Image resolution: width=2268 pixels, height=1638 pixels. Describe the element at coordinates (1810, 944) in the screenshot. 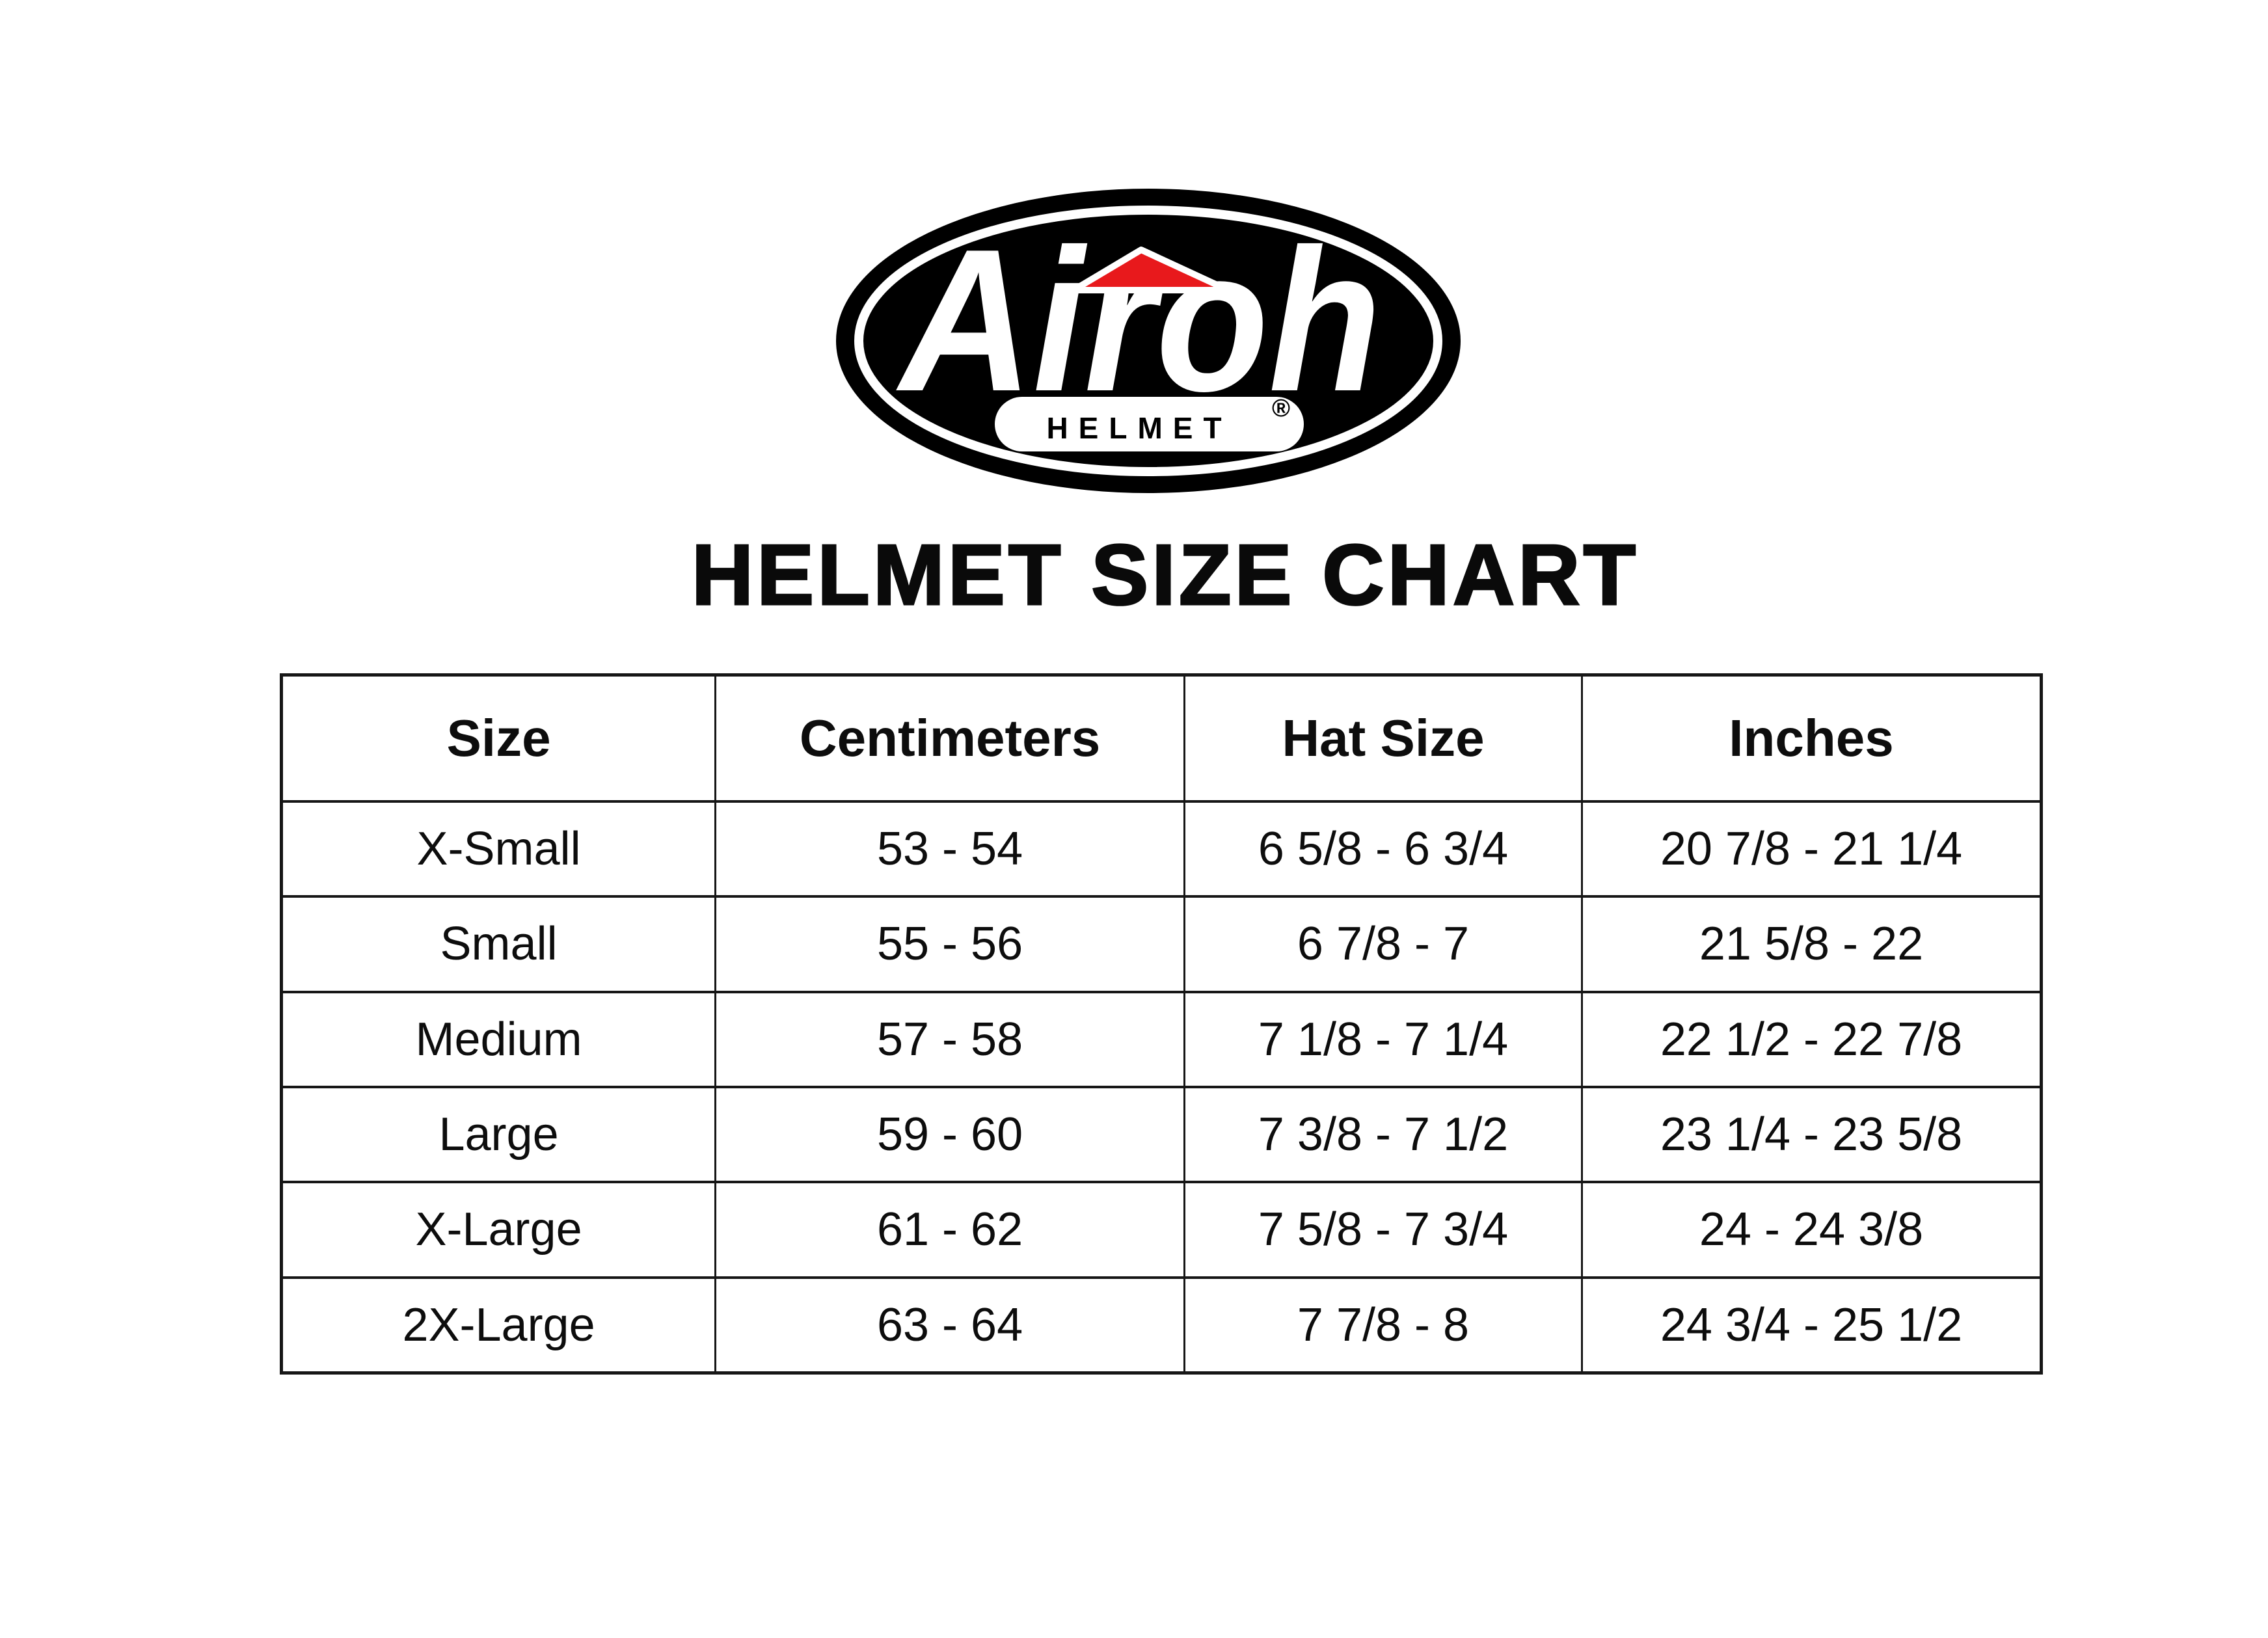

I see `cell-inches: 21 5/8 - 22` at that location.